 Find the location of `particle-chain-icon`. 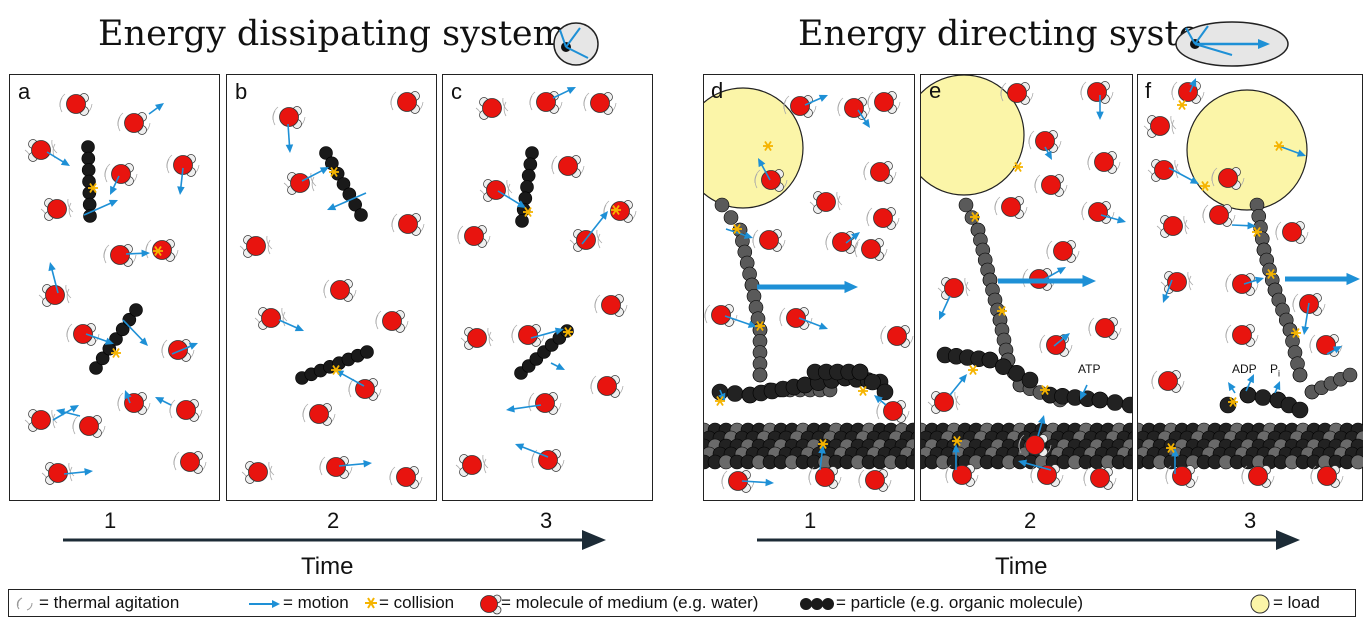

particle-chain-icon is located at coordinates (817, 604).